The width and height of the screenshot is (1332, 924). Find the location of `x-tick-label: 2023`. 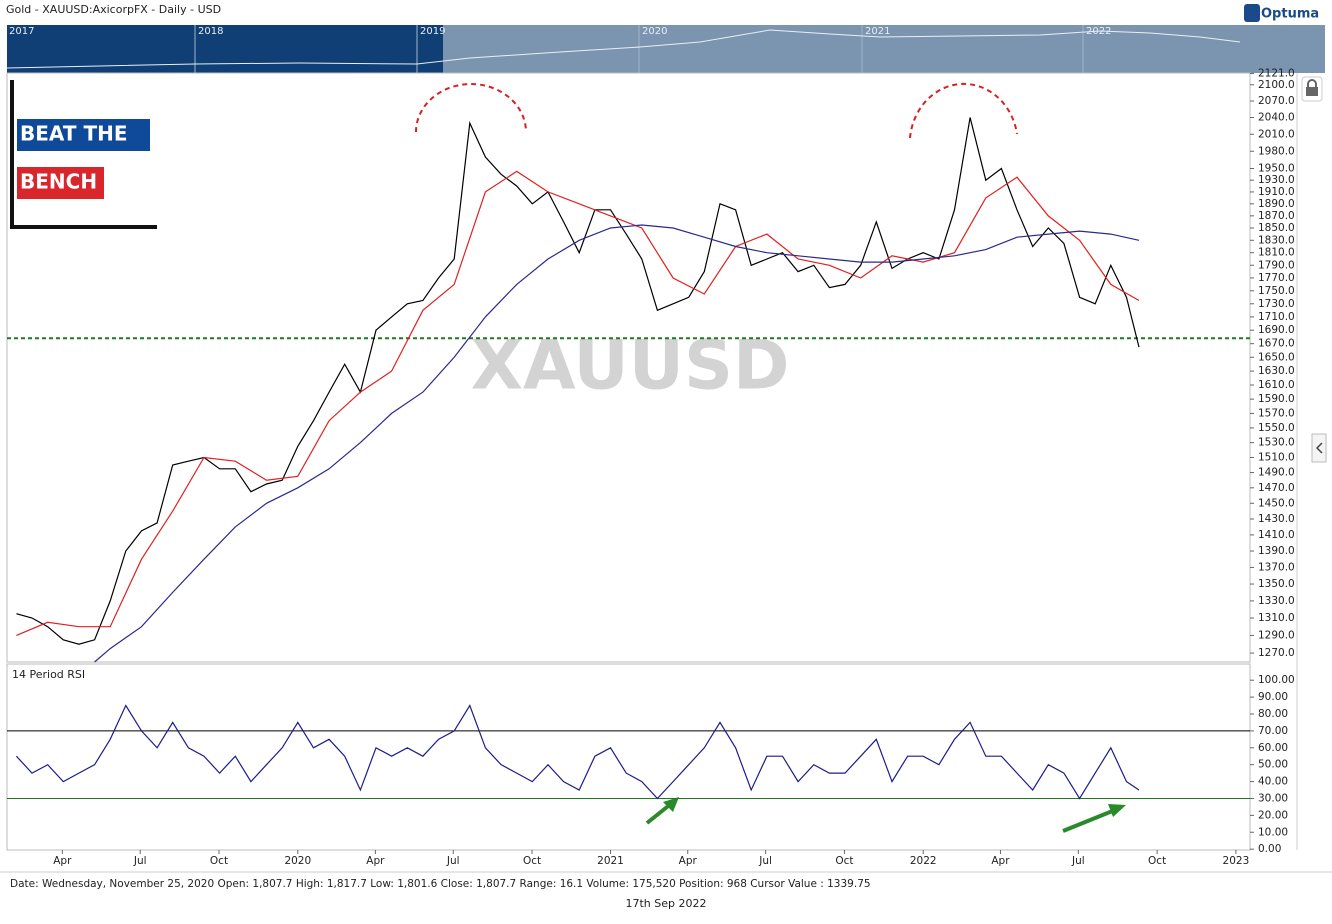

x-tick-label: 2023 is located at coordinates (1236, 861).